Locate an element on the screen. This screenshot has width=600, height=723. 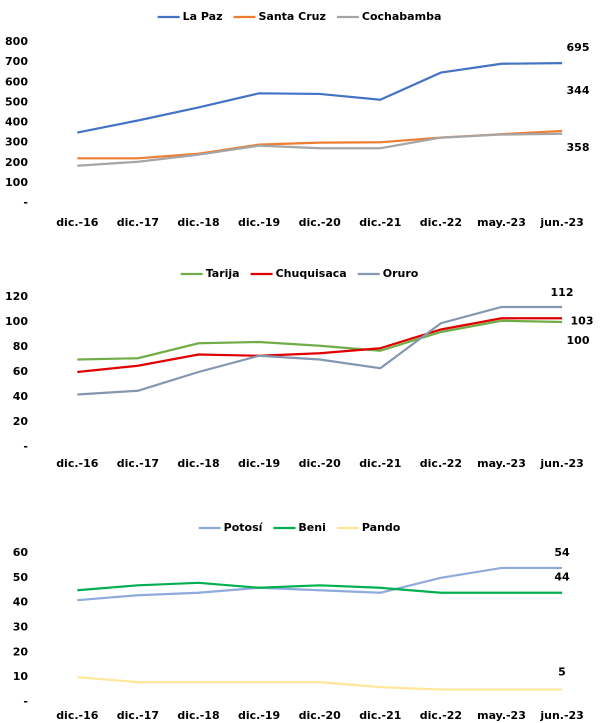
data-label: 5 is located at coordinates (562, 672).